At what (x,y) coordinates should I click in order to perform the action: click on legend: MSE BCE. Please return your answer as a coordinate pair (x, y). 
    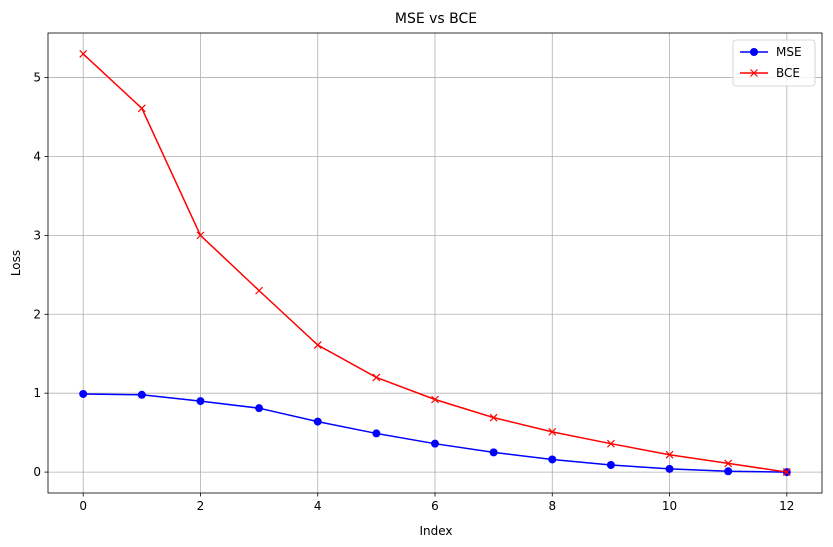
    Looking at the image, I should click on (774, 63).